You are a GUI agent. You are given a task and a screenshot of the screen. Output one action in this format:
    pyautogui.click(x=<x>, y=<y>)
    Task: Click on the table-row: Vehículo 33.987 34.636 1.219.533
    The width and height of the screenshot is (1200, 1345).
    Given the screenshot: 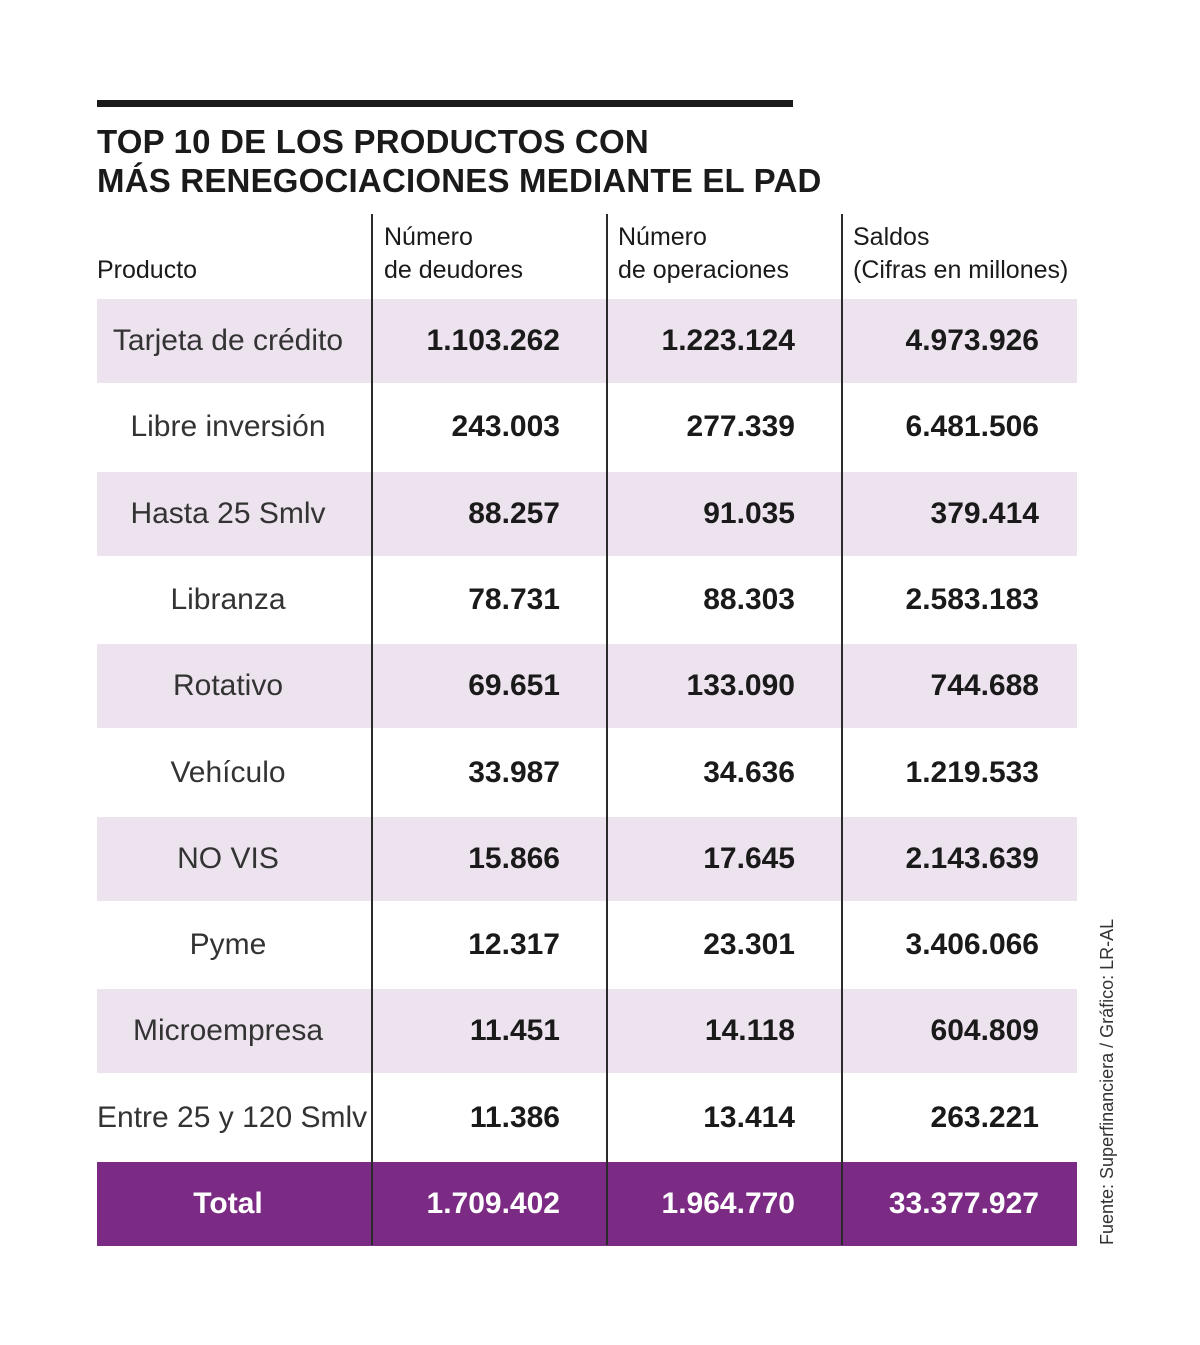 What is the action you would take?
    pyautogui.click(x=587, y=773)
    